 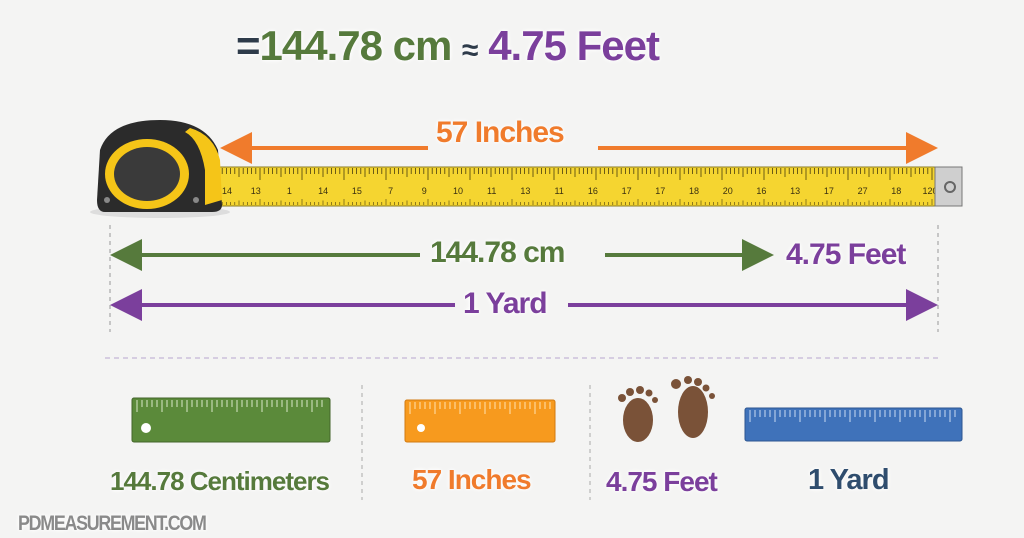 I want to click on bottom-cm-label: 144.78 Centimeters, so click(x=220, y=481).